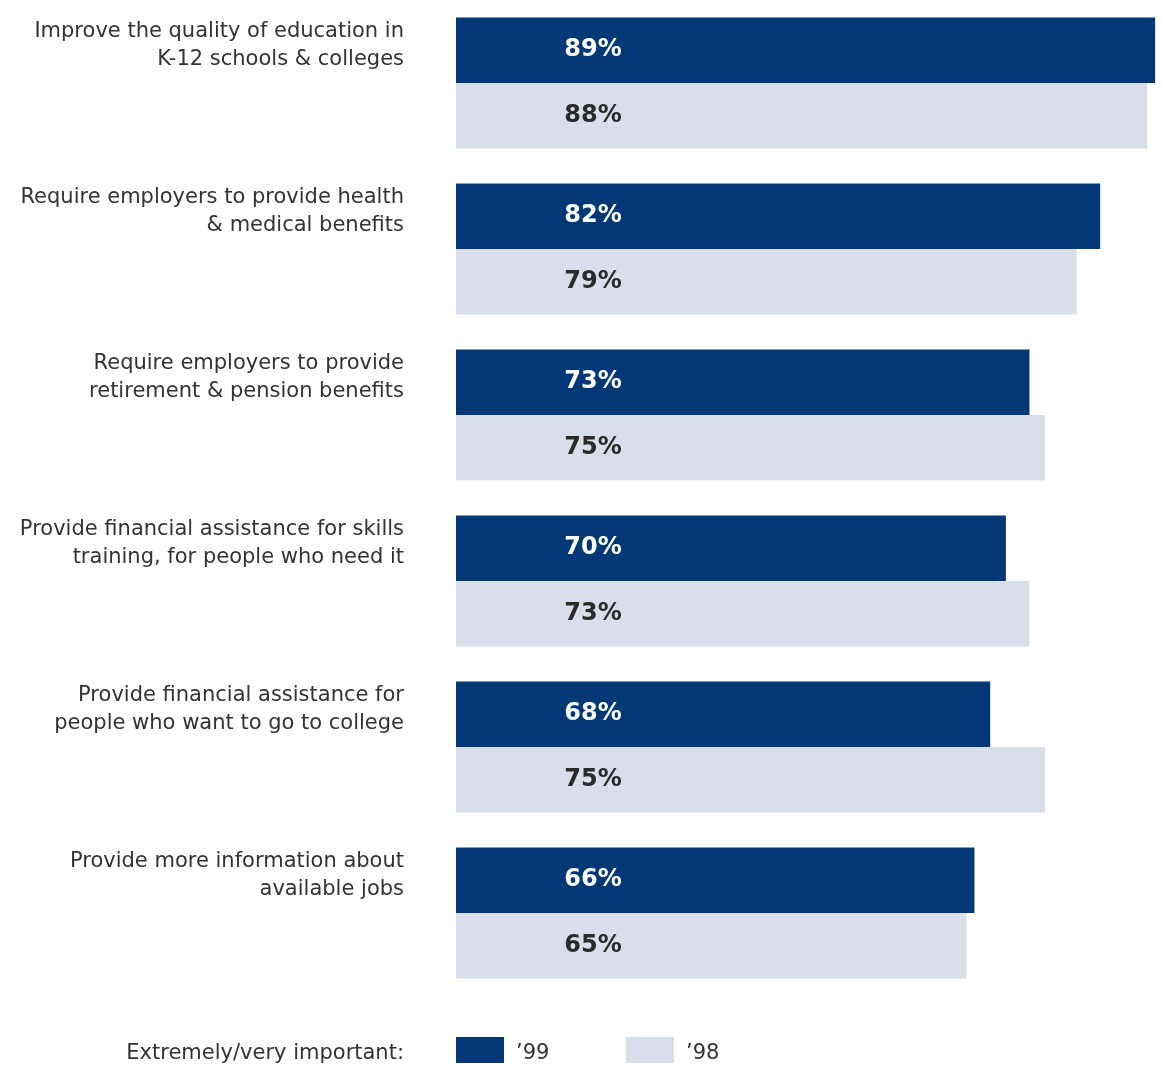  Describe the element at coordinates (211, 541) in the screenshot. I see `y-tick-label: Provide financial assistance for skills training, for people who need it` at that location.